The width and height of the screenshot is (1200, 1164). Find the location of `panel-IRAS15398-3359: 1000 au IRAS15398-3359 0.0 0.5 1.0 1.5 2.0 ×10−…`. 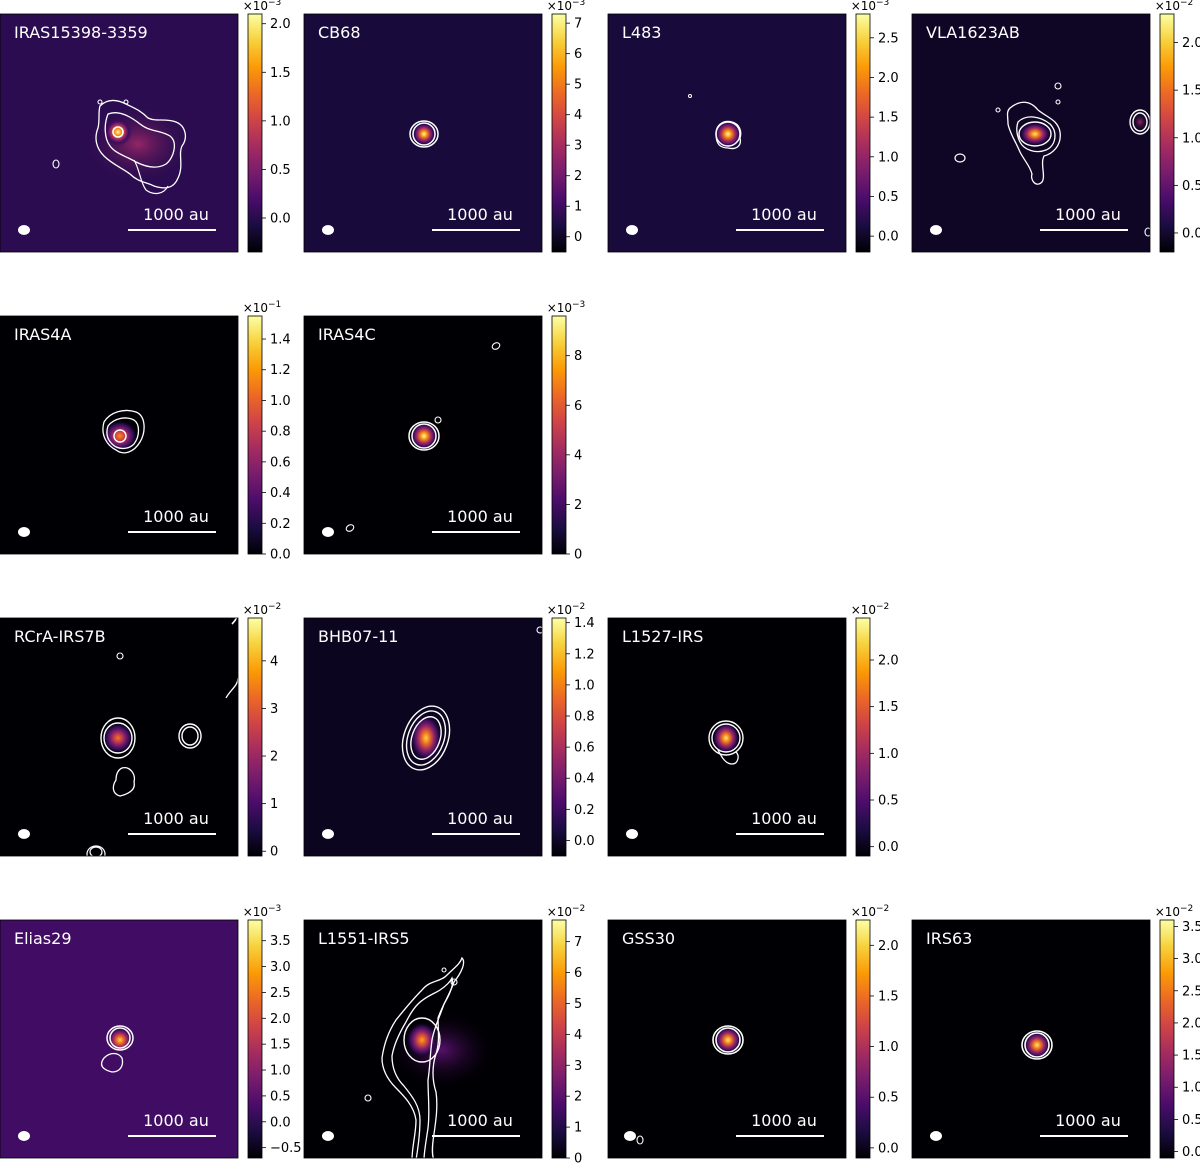

panel-IRAS15398-3359: 1000 au IRAS15398-3359 0.0 0.5 1.0 1.5 2.0 ×10−… is located at coordinates (145, 126).